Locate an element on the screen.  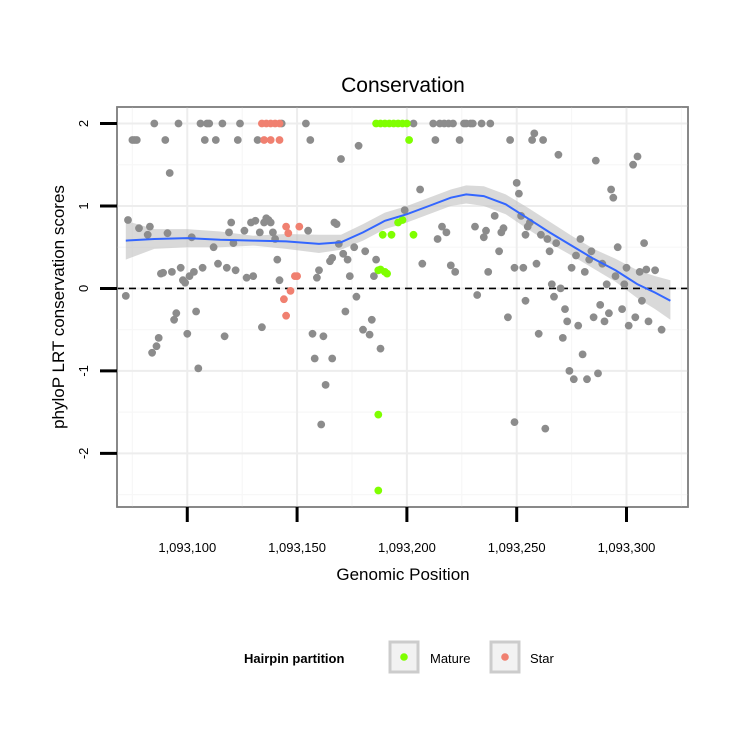
smooth-line is located at coordinates (398, 247).